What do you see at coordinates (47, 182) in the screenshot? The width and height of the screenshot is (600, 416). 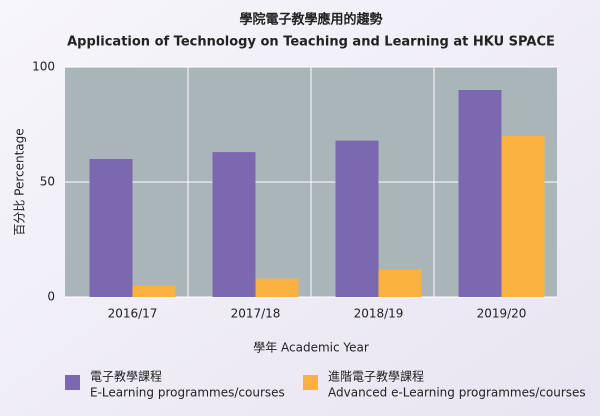 I see `y-tick-label: 50` at bounding box center [47, 182].